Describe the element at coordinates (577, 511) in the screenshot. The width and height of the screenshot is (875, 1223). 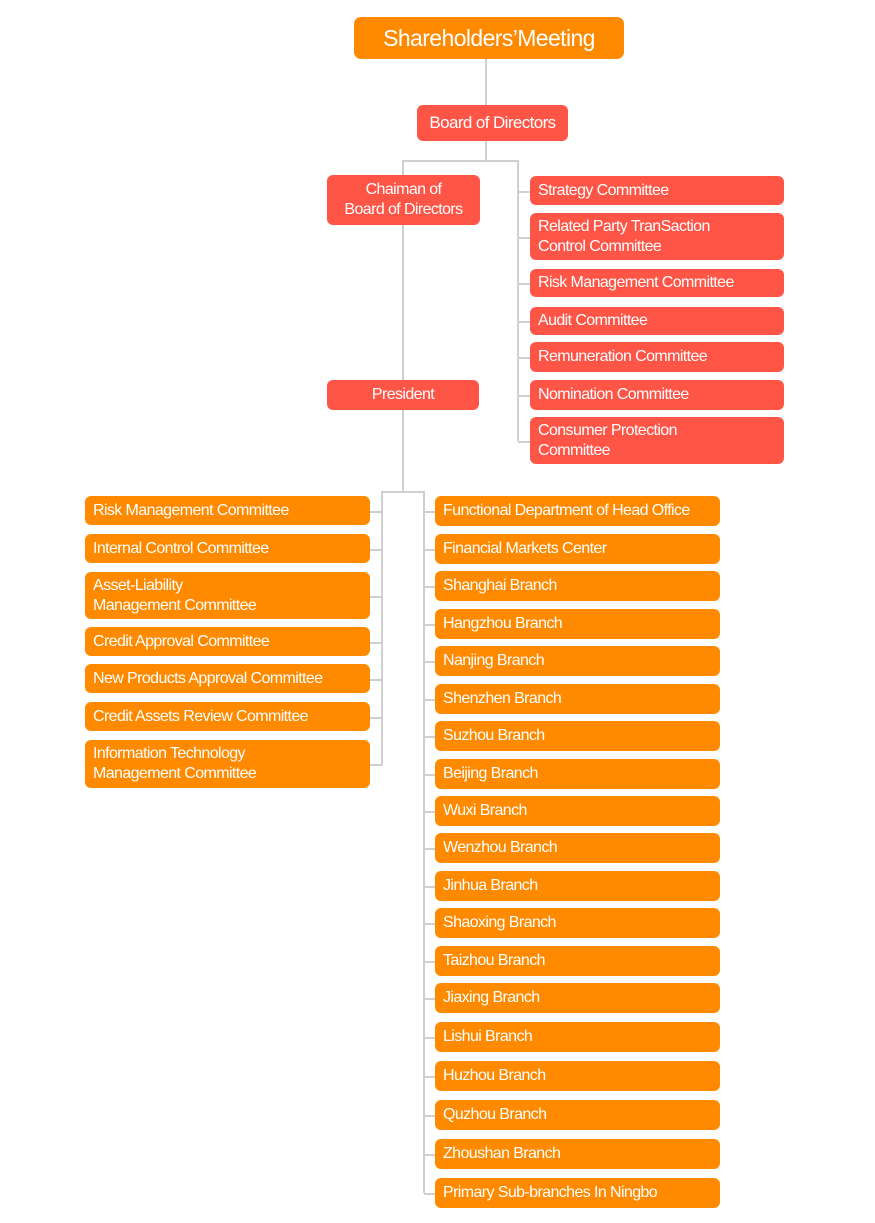
I see `branch-node: Functional Department of Head Office` at that location.